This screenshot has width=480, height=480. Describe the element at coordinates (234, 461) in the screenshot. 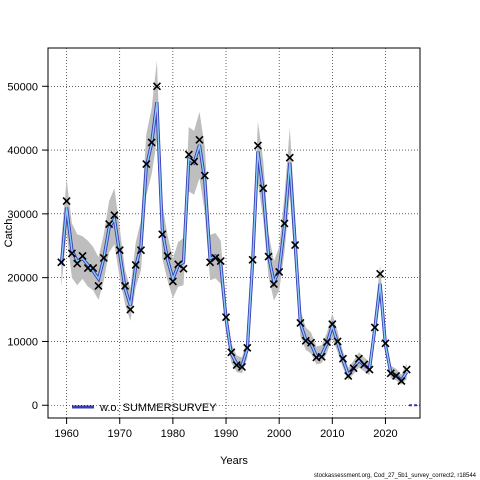

I see `x-axis-title: Years` at that location.